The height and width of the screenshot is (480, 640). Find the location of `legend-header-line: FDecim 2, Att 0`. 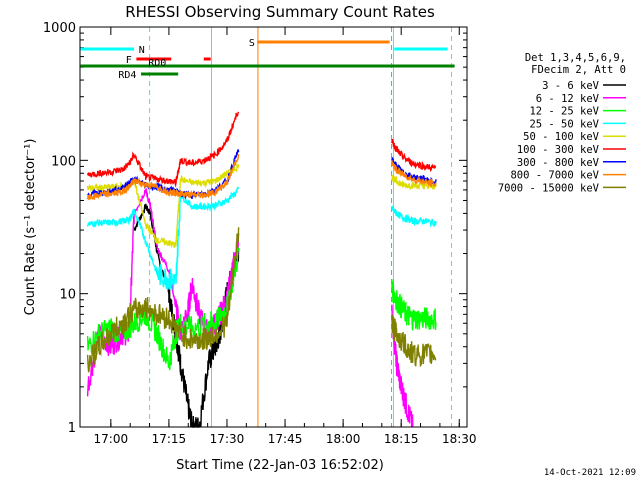

legend-header-line: FDecim 2, Att 0 is located at coordinates (578, 70).